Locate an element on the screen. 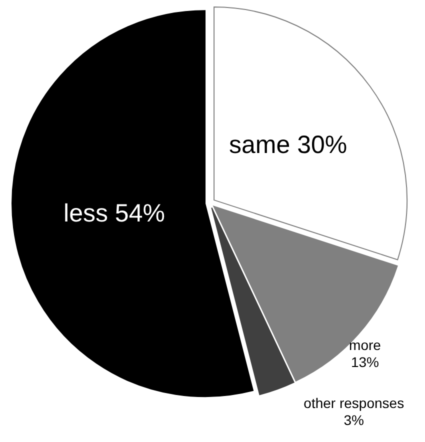  slice-label: less 54% is located at coordinates (114, 214).